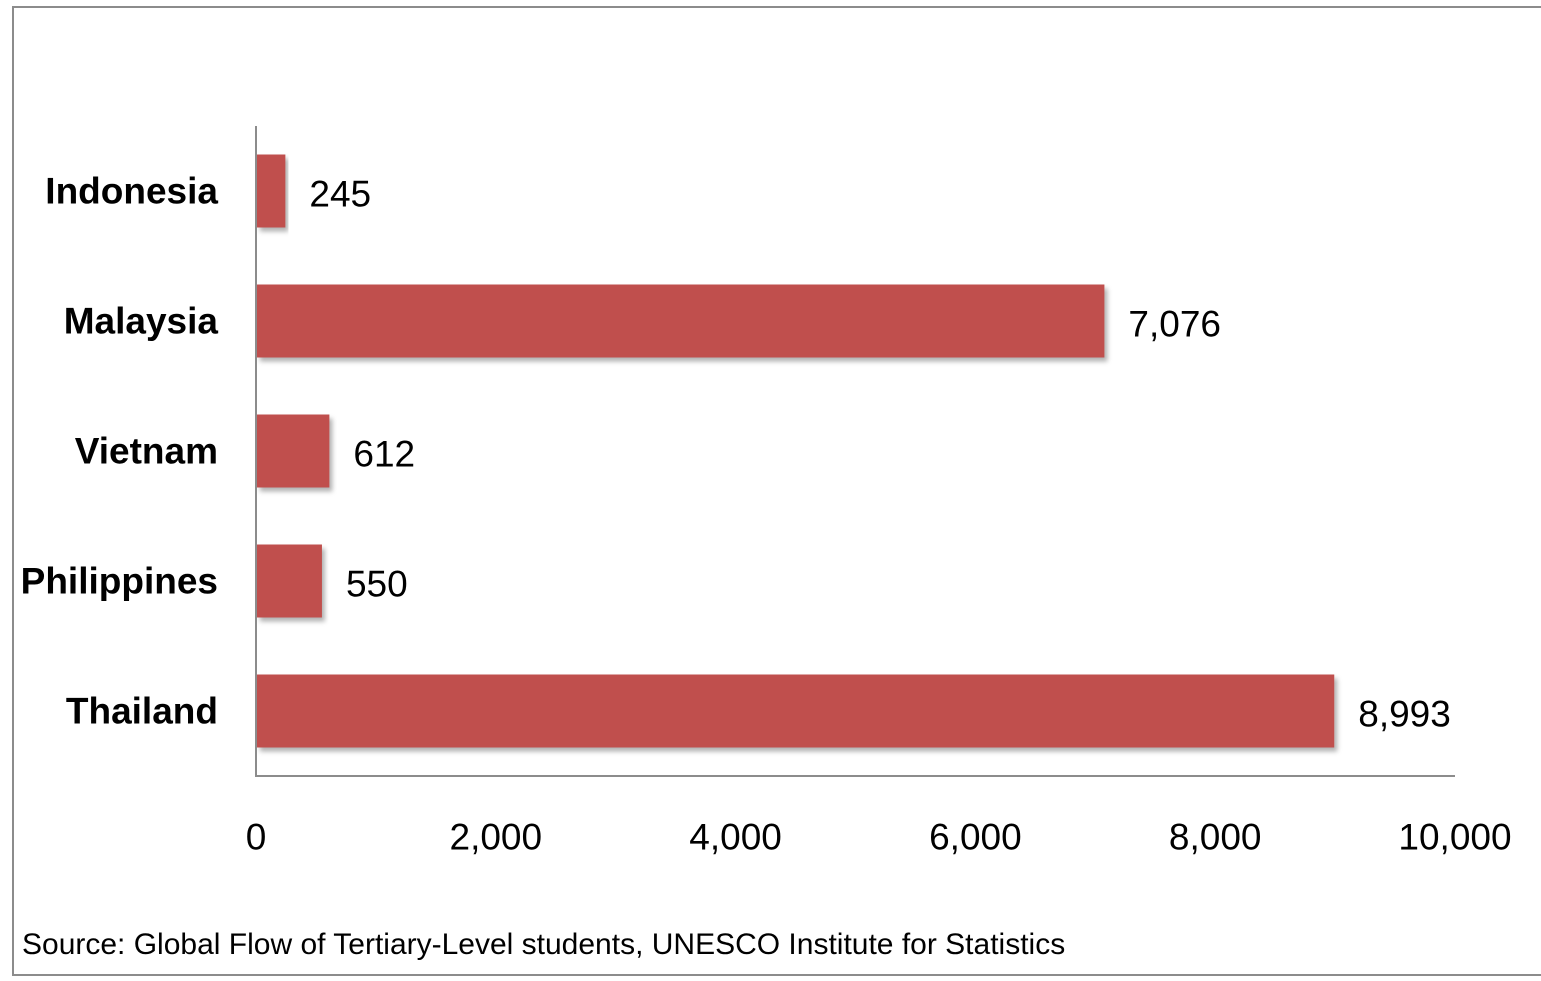 This screenshot has height=981, width=1541. Describe the element at coordinates (142, 711) in the screenshot. I see `category-label-thailand: Thailand` at that location.